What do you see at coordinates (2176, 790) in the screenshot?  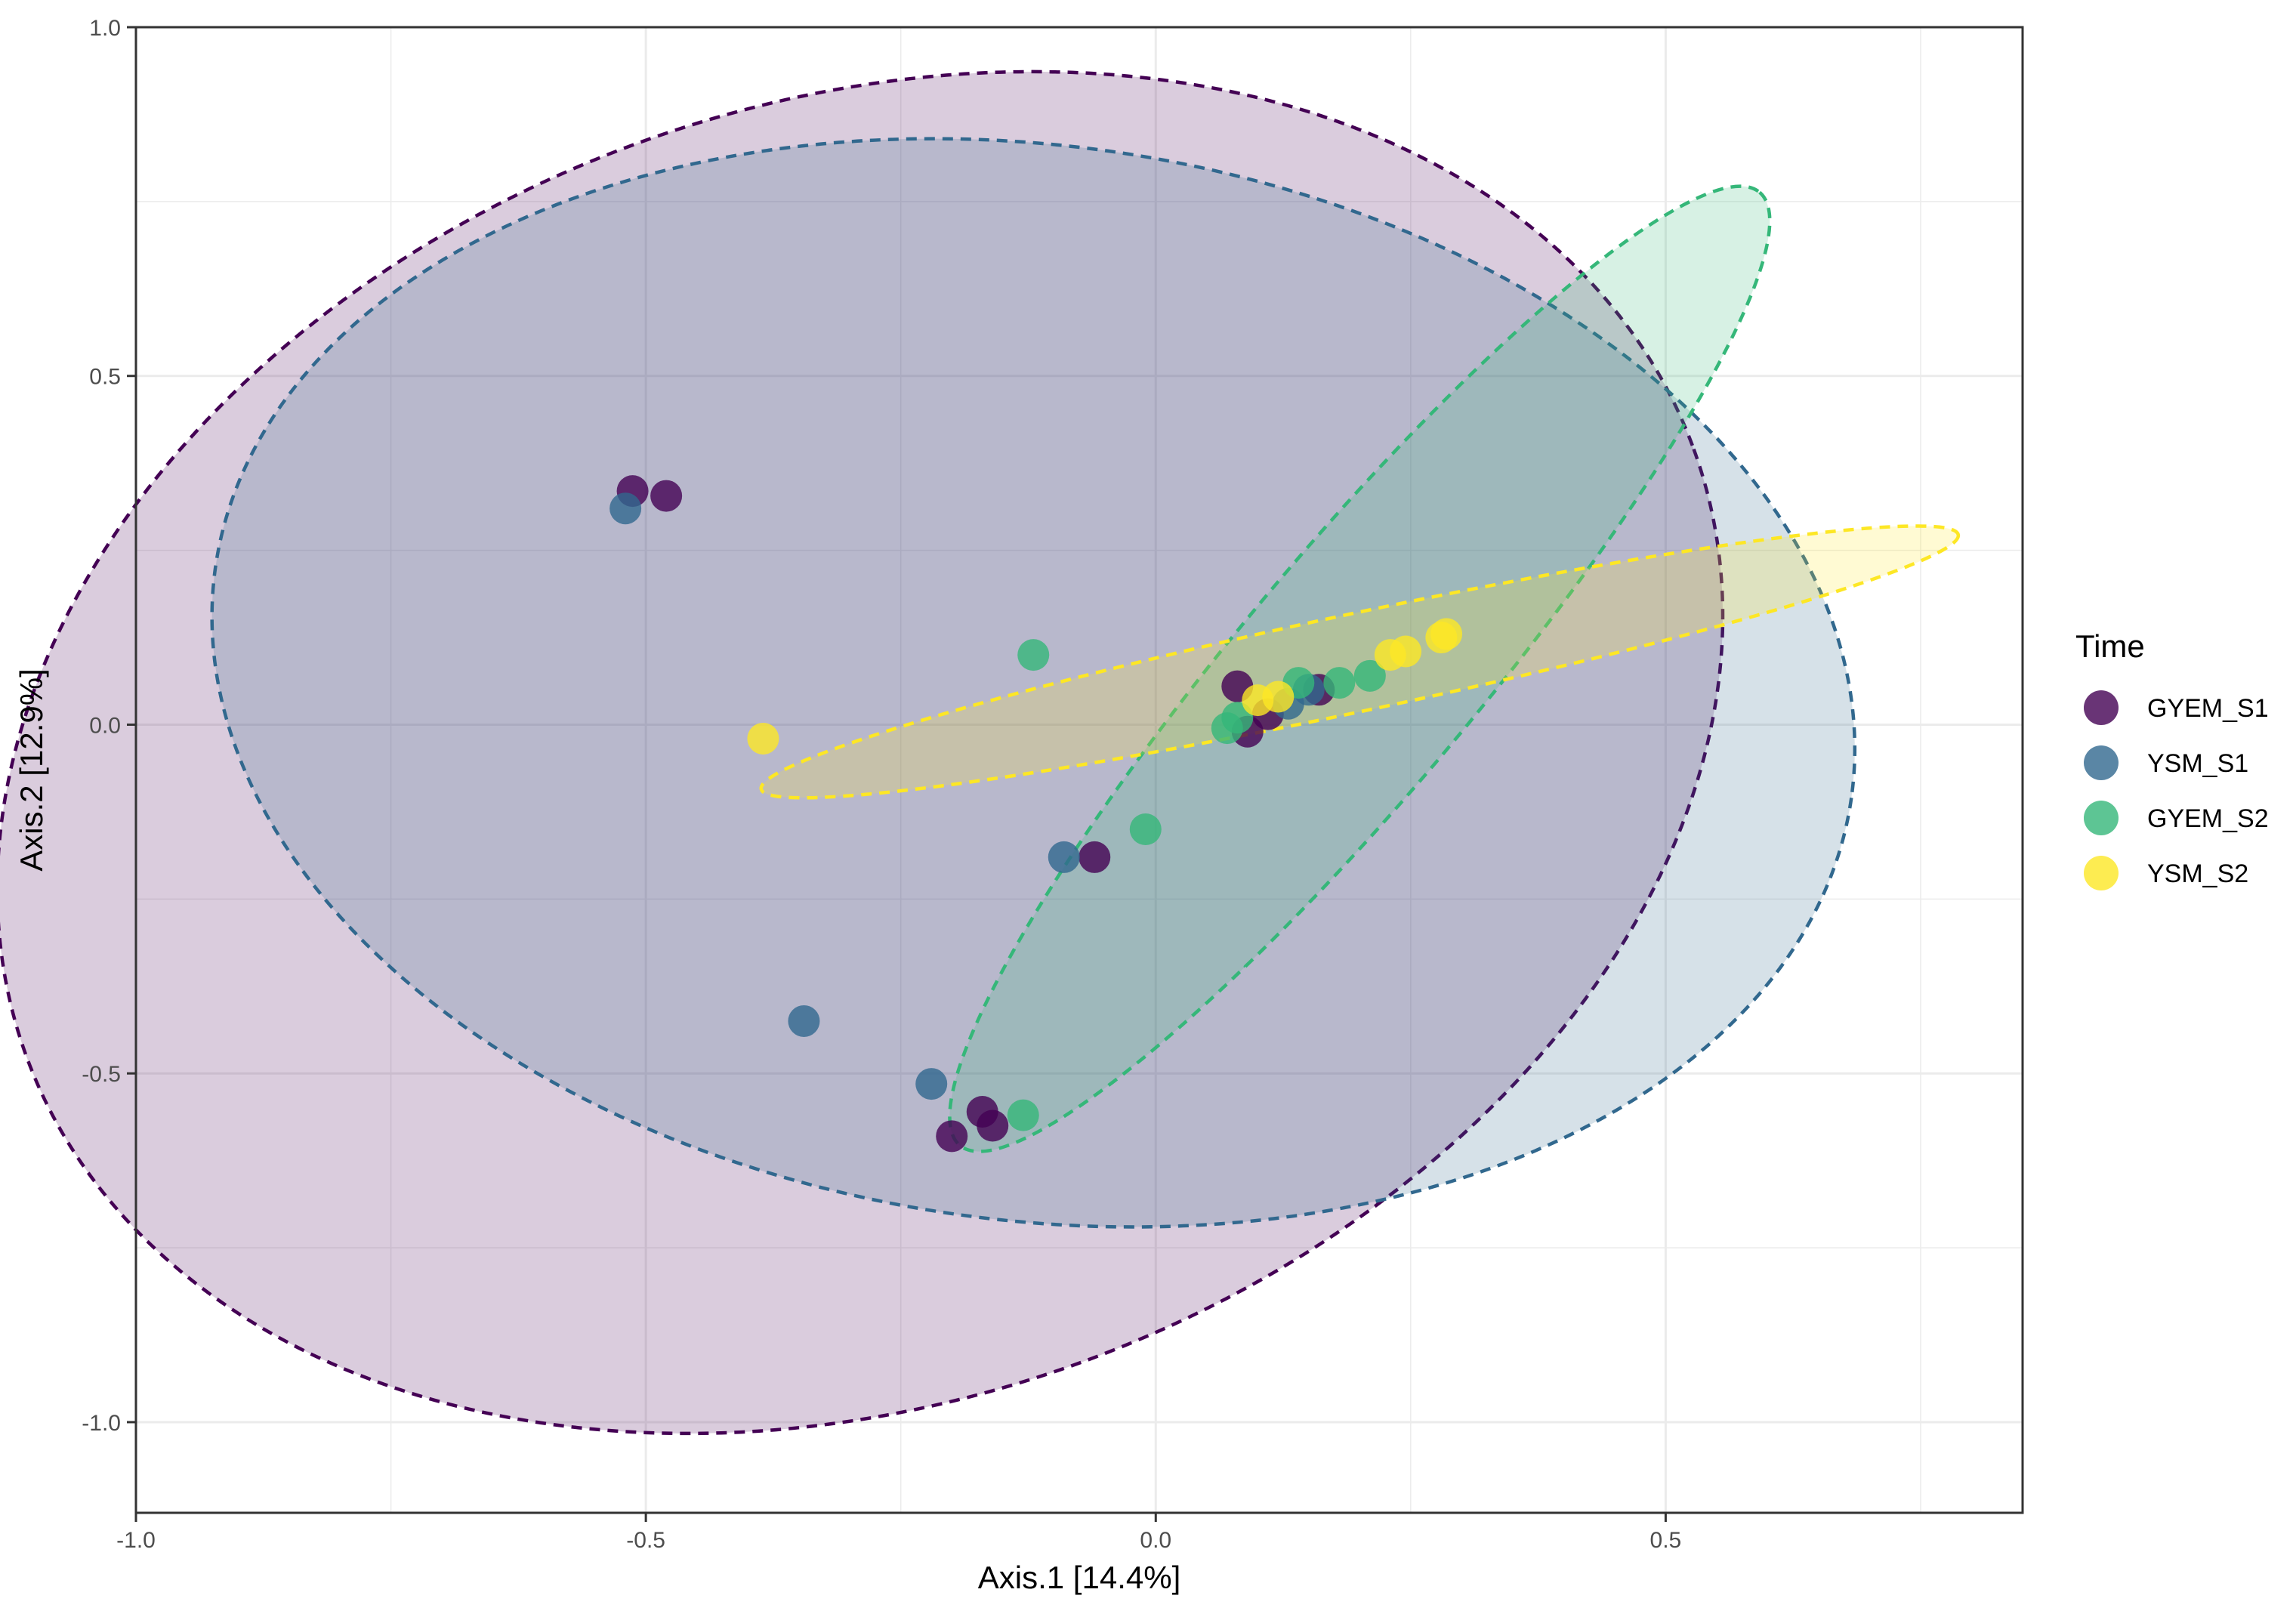 I see `legend-items: GYEM_S1 YSM_S1 GYEM_S2 YSM_S2` at bounding box center [2176, 790].